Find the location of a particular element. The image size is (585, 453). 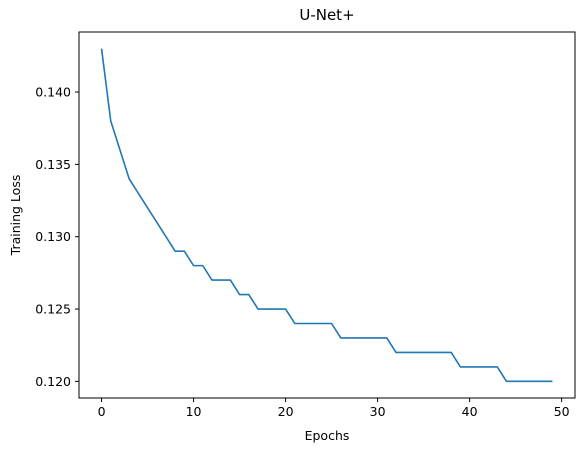

y-axis-ticks: 0.120 0.125 0.130 0.135 0.140 is located at coordinates (57, 237).